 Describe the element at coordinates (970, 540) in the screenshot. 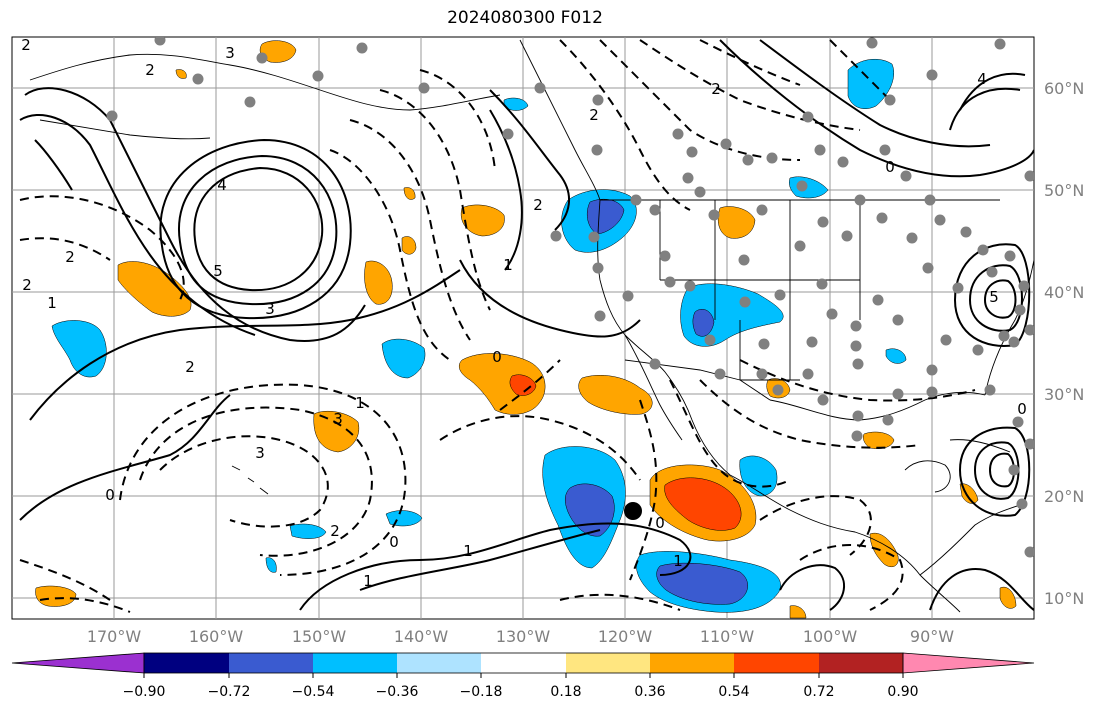

I see `central-america` at that location.